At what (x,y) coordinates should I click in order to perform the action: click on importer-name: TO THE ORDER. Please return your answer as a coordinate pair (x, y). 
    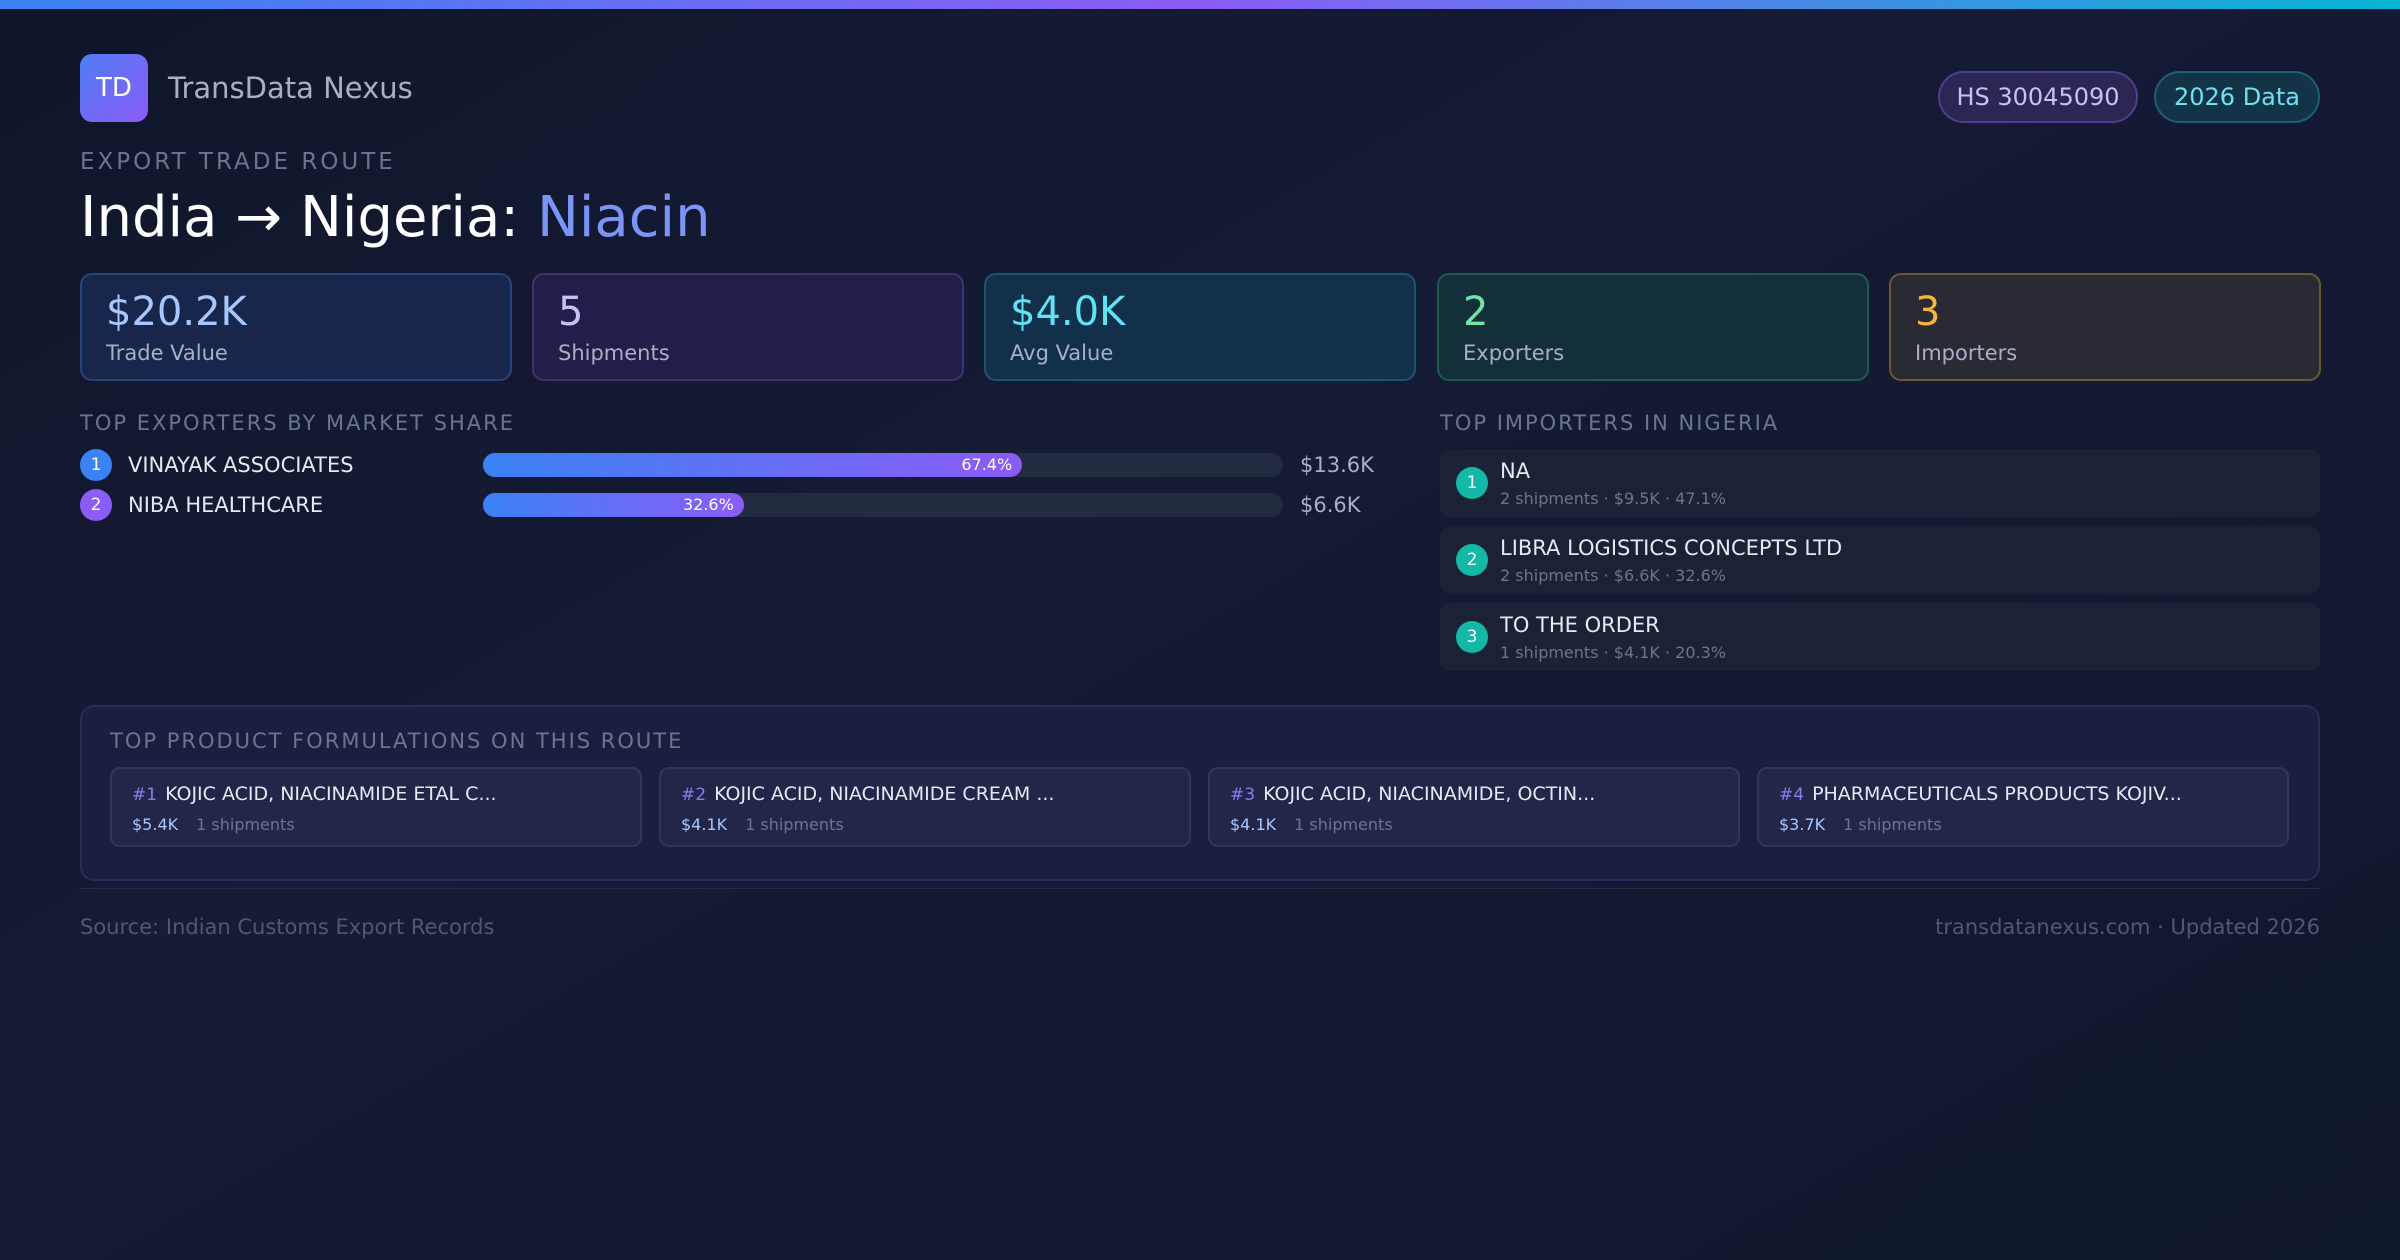
    Looking at the image, I should click on (1580, 625).